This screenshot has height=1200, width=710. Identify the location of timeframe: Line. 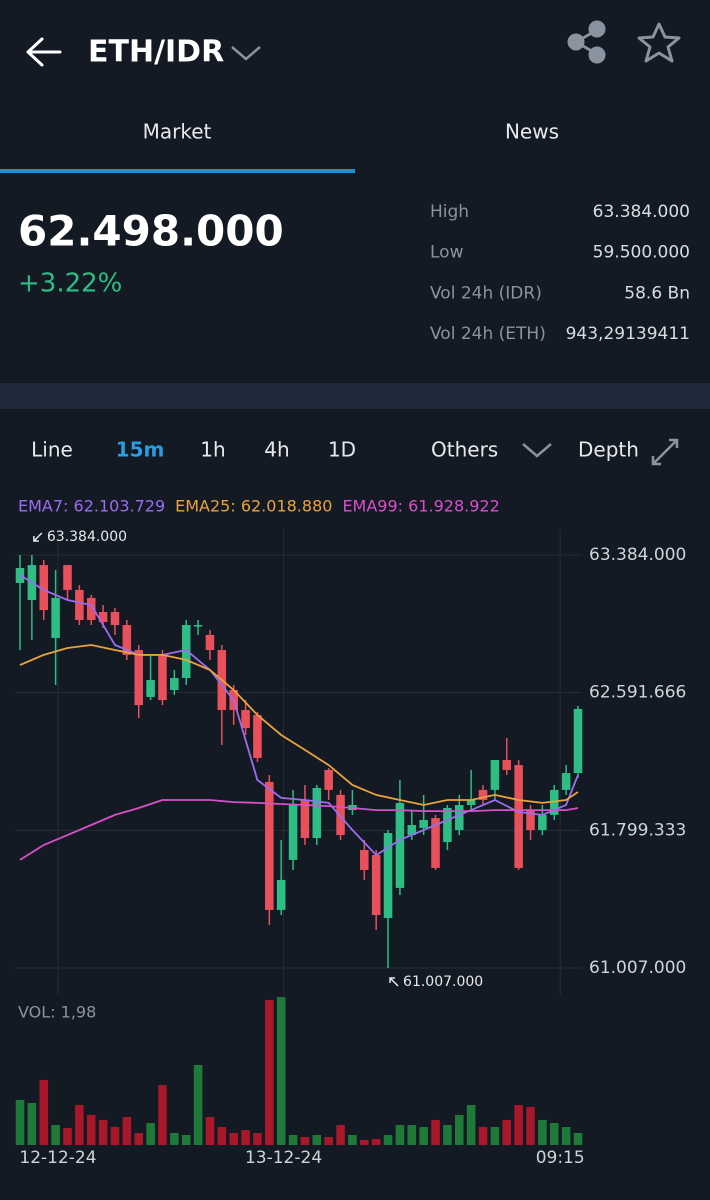
(52, 450).